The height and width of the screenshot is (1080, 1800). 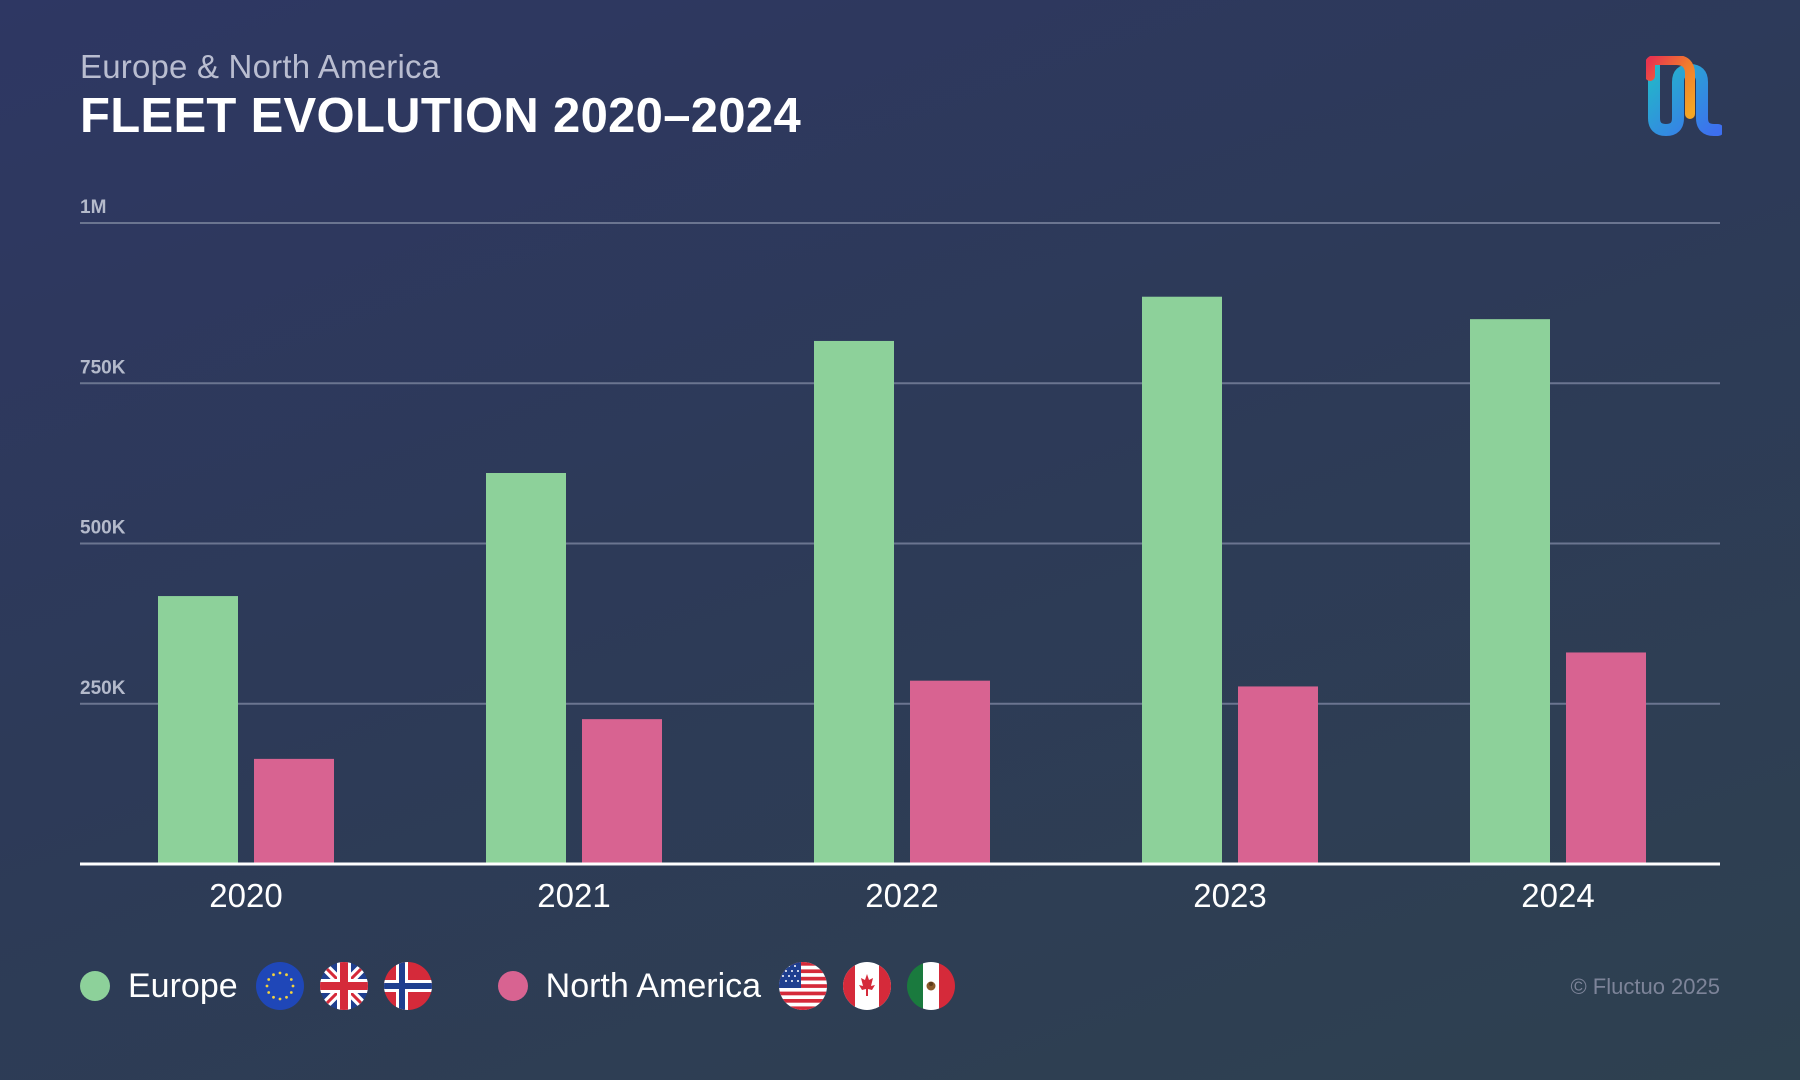 I want to click on y-tick-label: 250K, so click(x=103, y=688).